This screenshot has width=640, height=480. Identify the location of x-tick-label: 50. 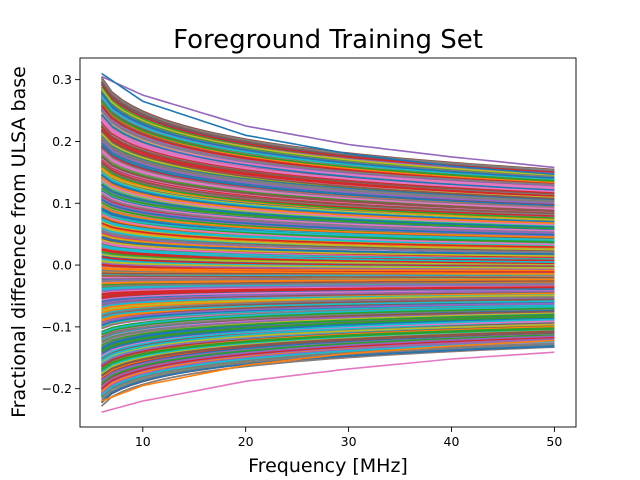
(554, 441).